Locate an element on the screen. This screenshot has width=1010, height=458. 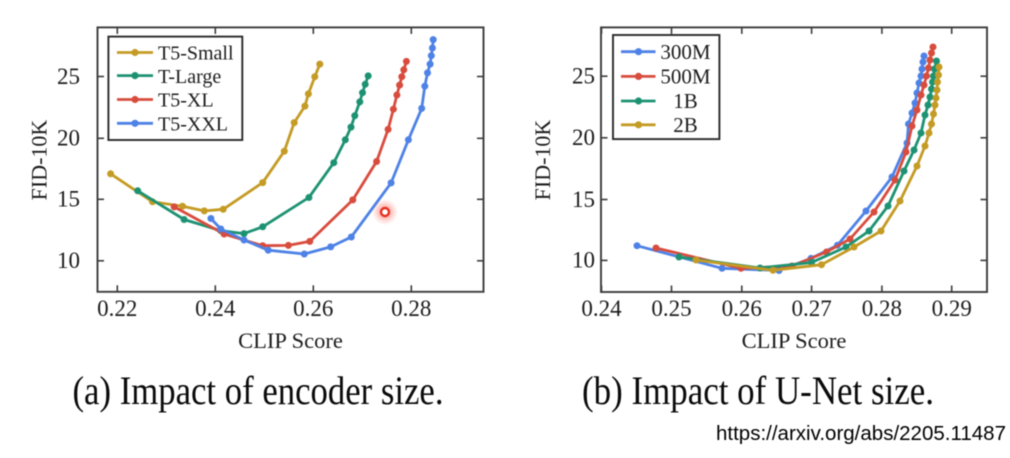
svg-text: 0.25 is located at coordinates (671, 308).